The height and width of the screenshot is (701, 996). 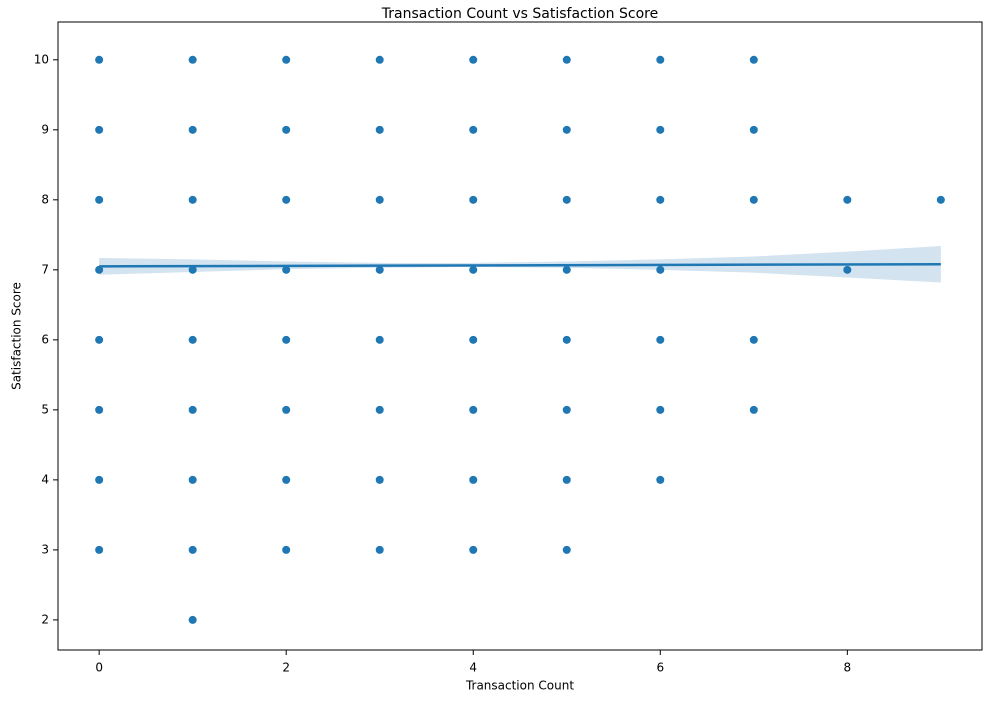 I want to click on y-tick-label: 7, so click(x=45, y=269).